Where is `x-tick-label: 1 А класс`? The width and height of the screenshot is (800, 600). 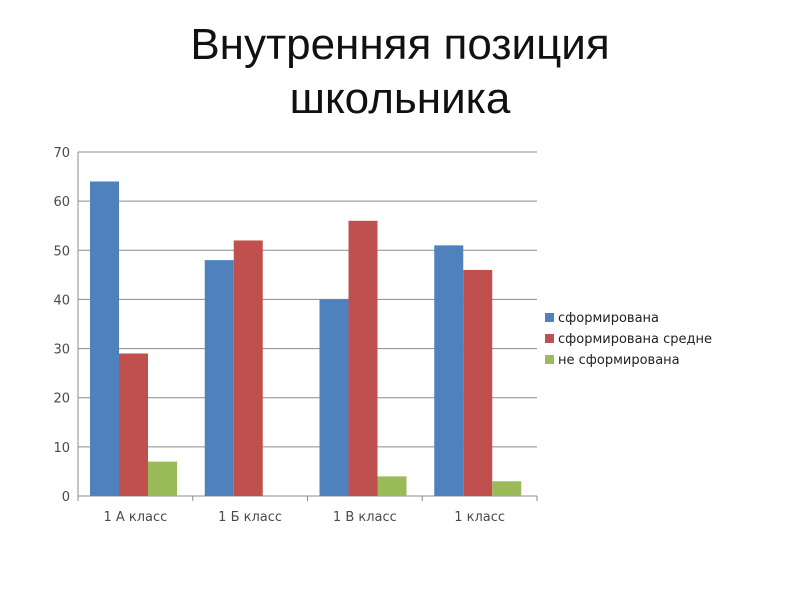
x-tick-label: 1 А класс is located at coordinates (135, 517).